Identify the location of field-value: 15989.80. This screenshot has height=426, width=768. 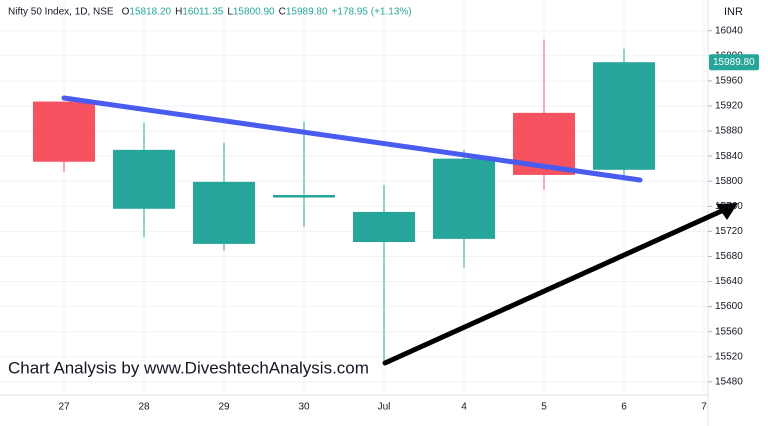
(307, 12).